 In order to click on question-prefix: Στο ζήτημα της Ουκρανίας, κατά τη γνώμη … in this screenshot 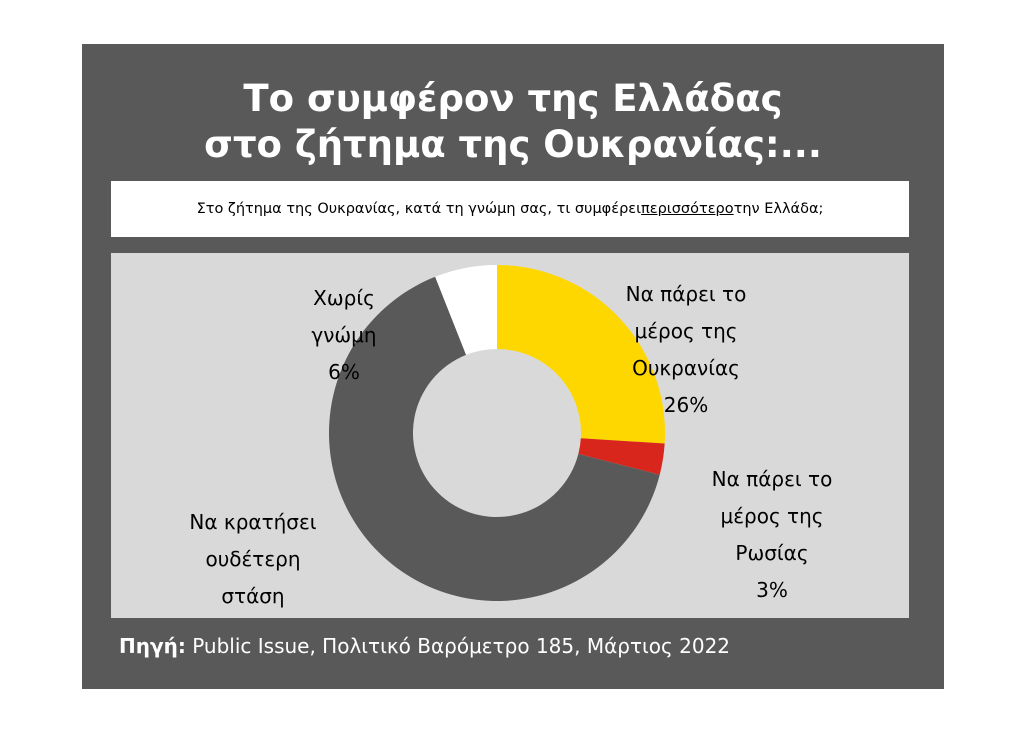, I will do `click(419, 209)`.